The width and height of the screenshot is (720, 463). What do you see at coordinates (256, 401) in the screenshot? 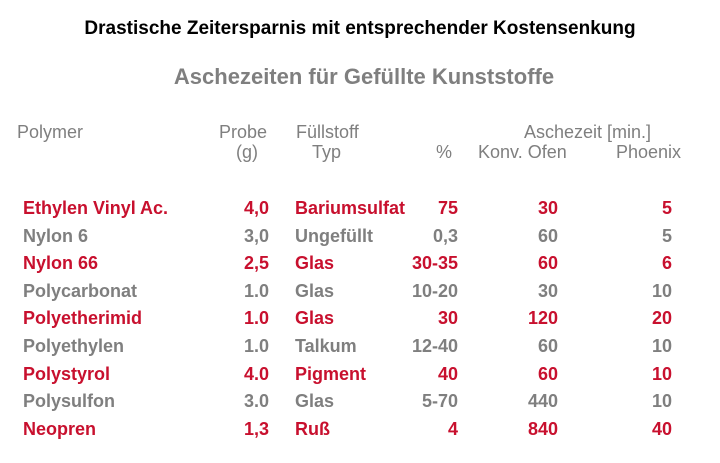
I see `cell-probe: 3.0` at bounding box center [256, 401].